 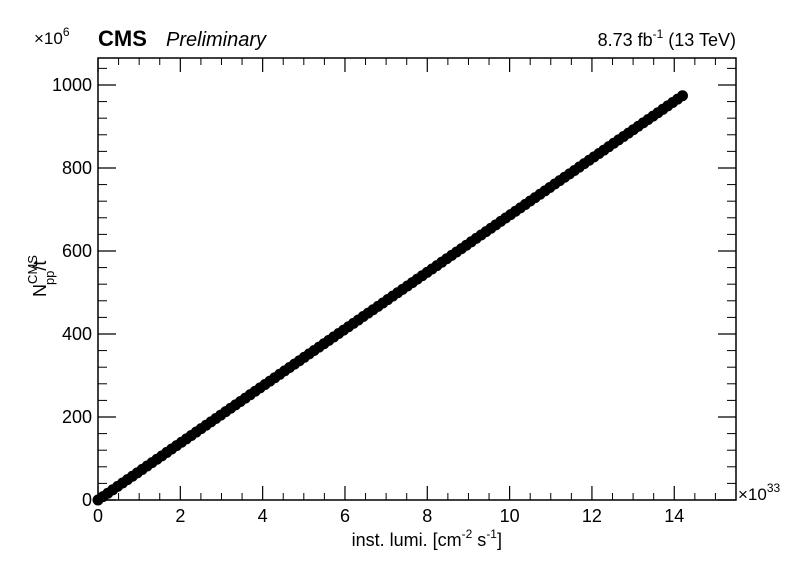 I want to click on y-tick-label: 1000, so click(x=72, y=85).